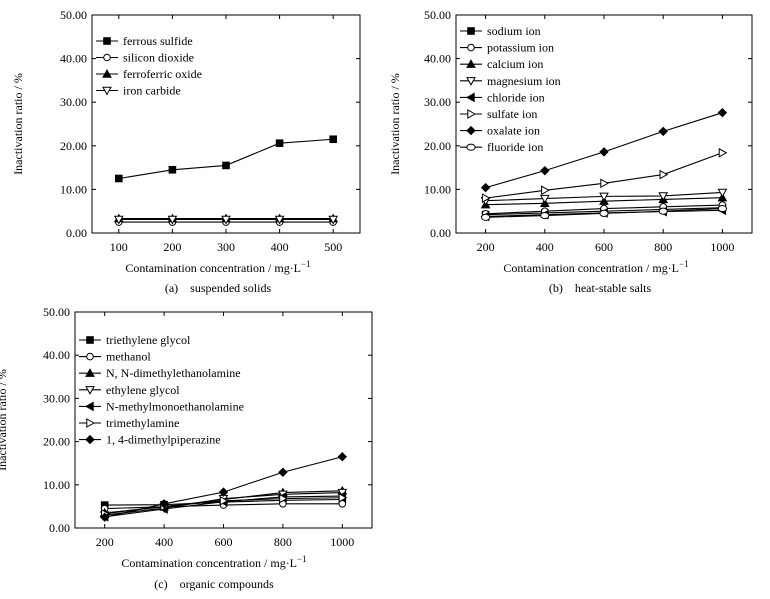 This screenshot has height=599, width=770. What do you see at coordinates (512, 114) in the screenshot?
I see `legend-label: sulfate ion` at bounding box center [512, 114].